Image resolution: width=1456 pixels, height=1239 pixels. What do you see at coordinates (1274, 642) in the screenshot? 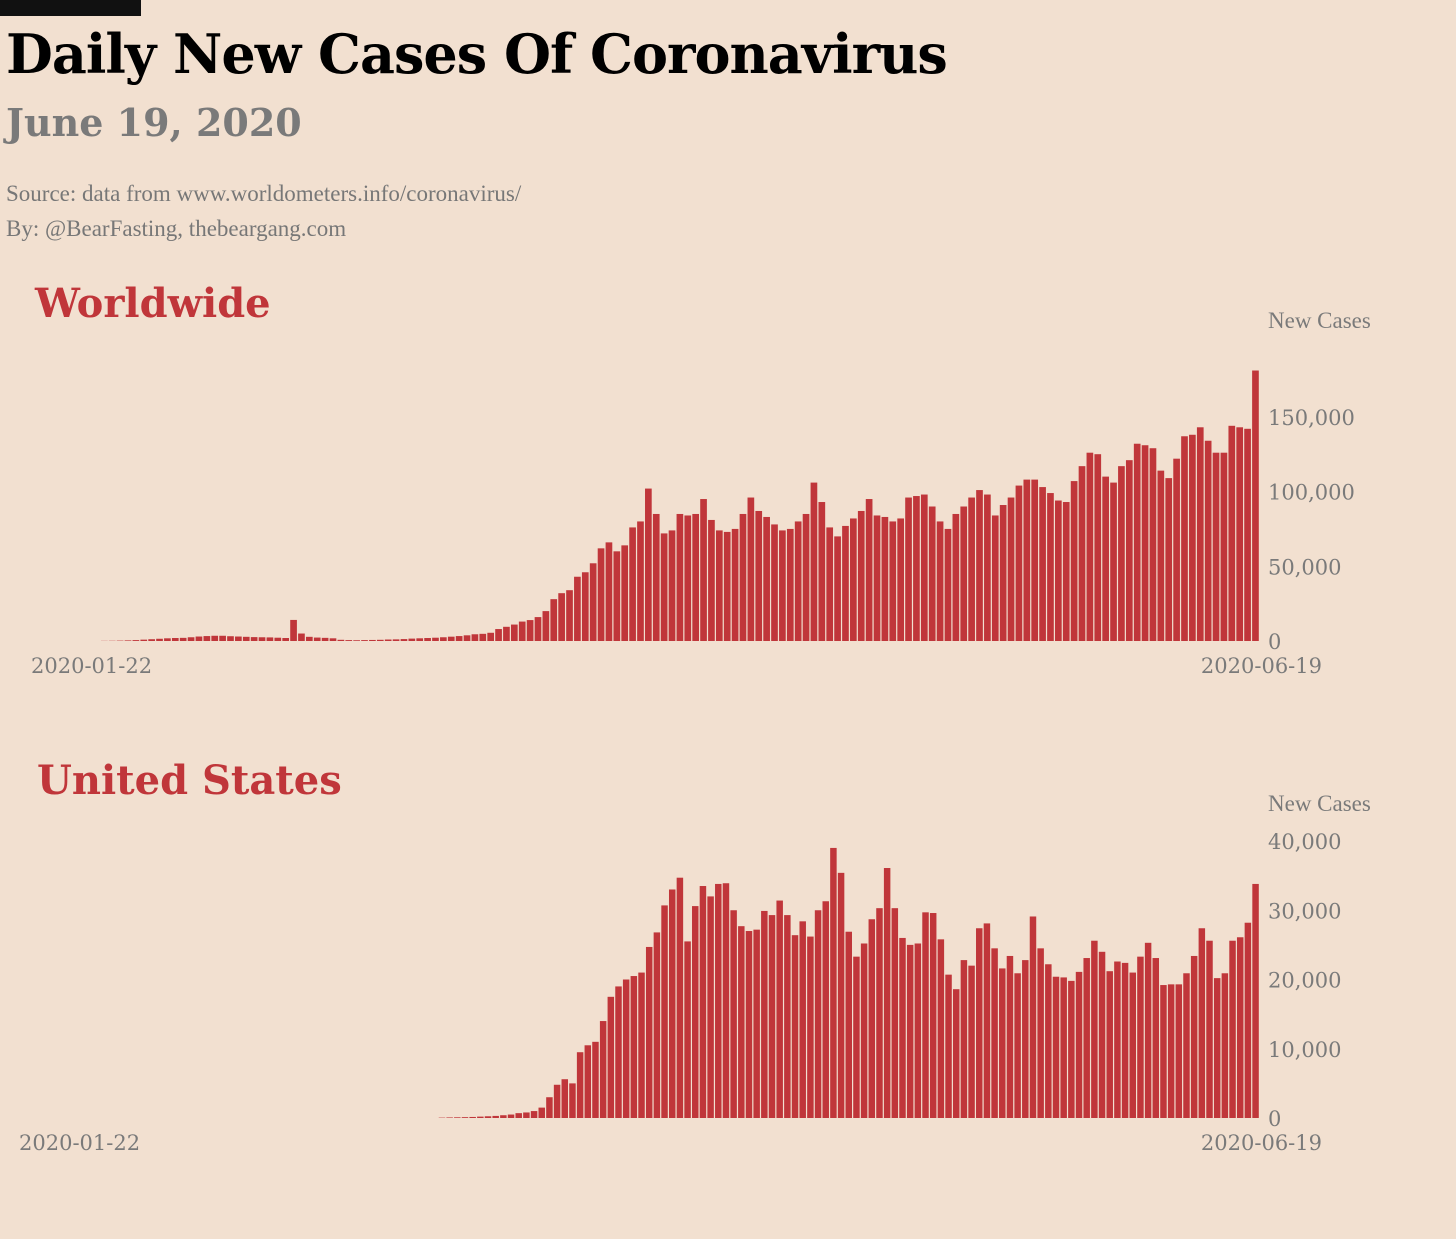
I see `y-tick-label: 0` at bounding box center [1274, 642].